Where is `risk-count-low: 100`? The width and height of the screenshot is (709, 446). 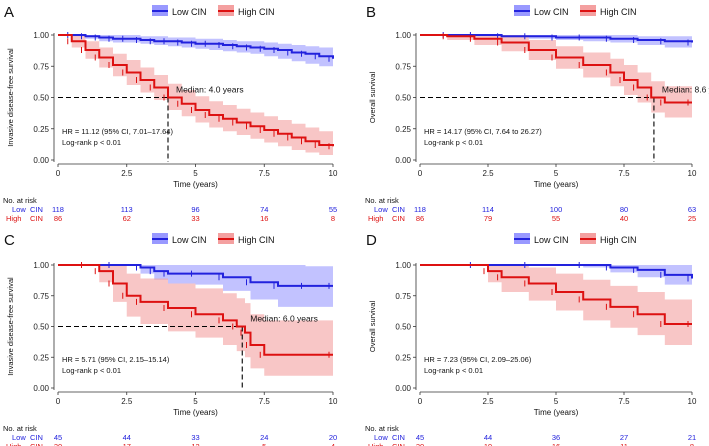
risk-count-low: 100 is located at coordinates (556, 209).